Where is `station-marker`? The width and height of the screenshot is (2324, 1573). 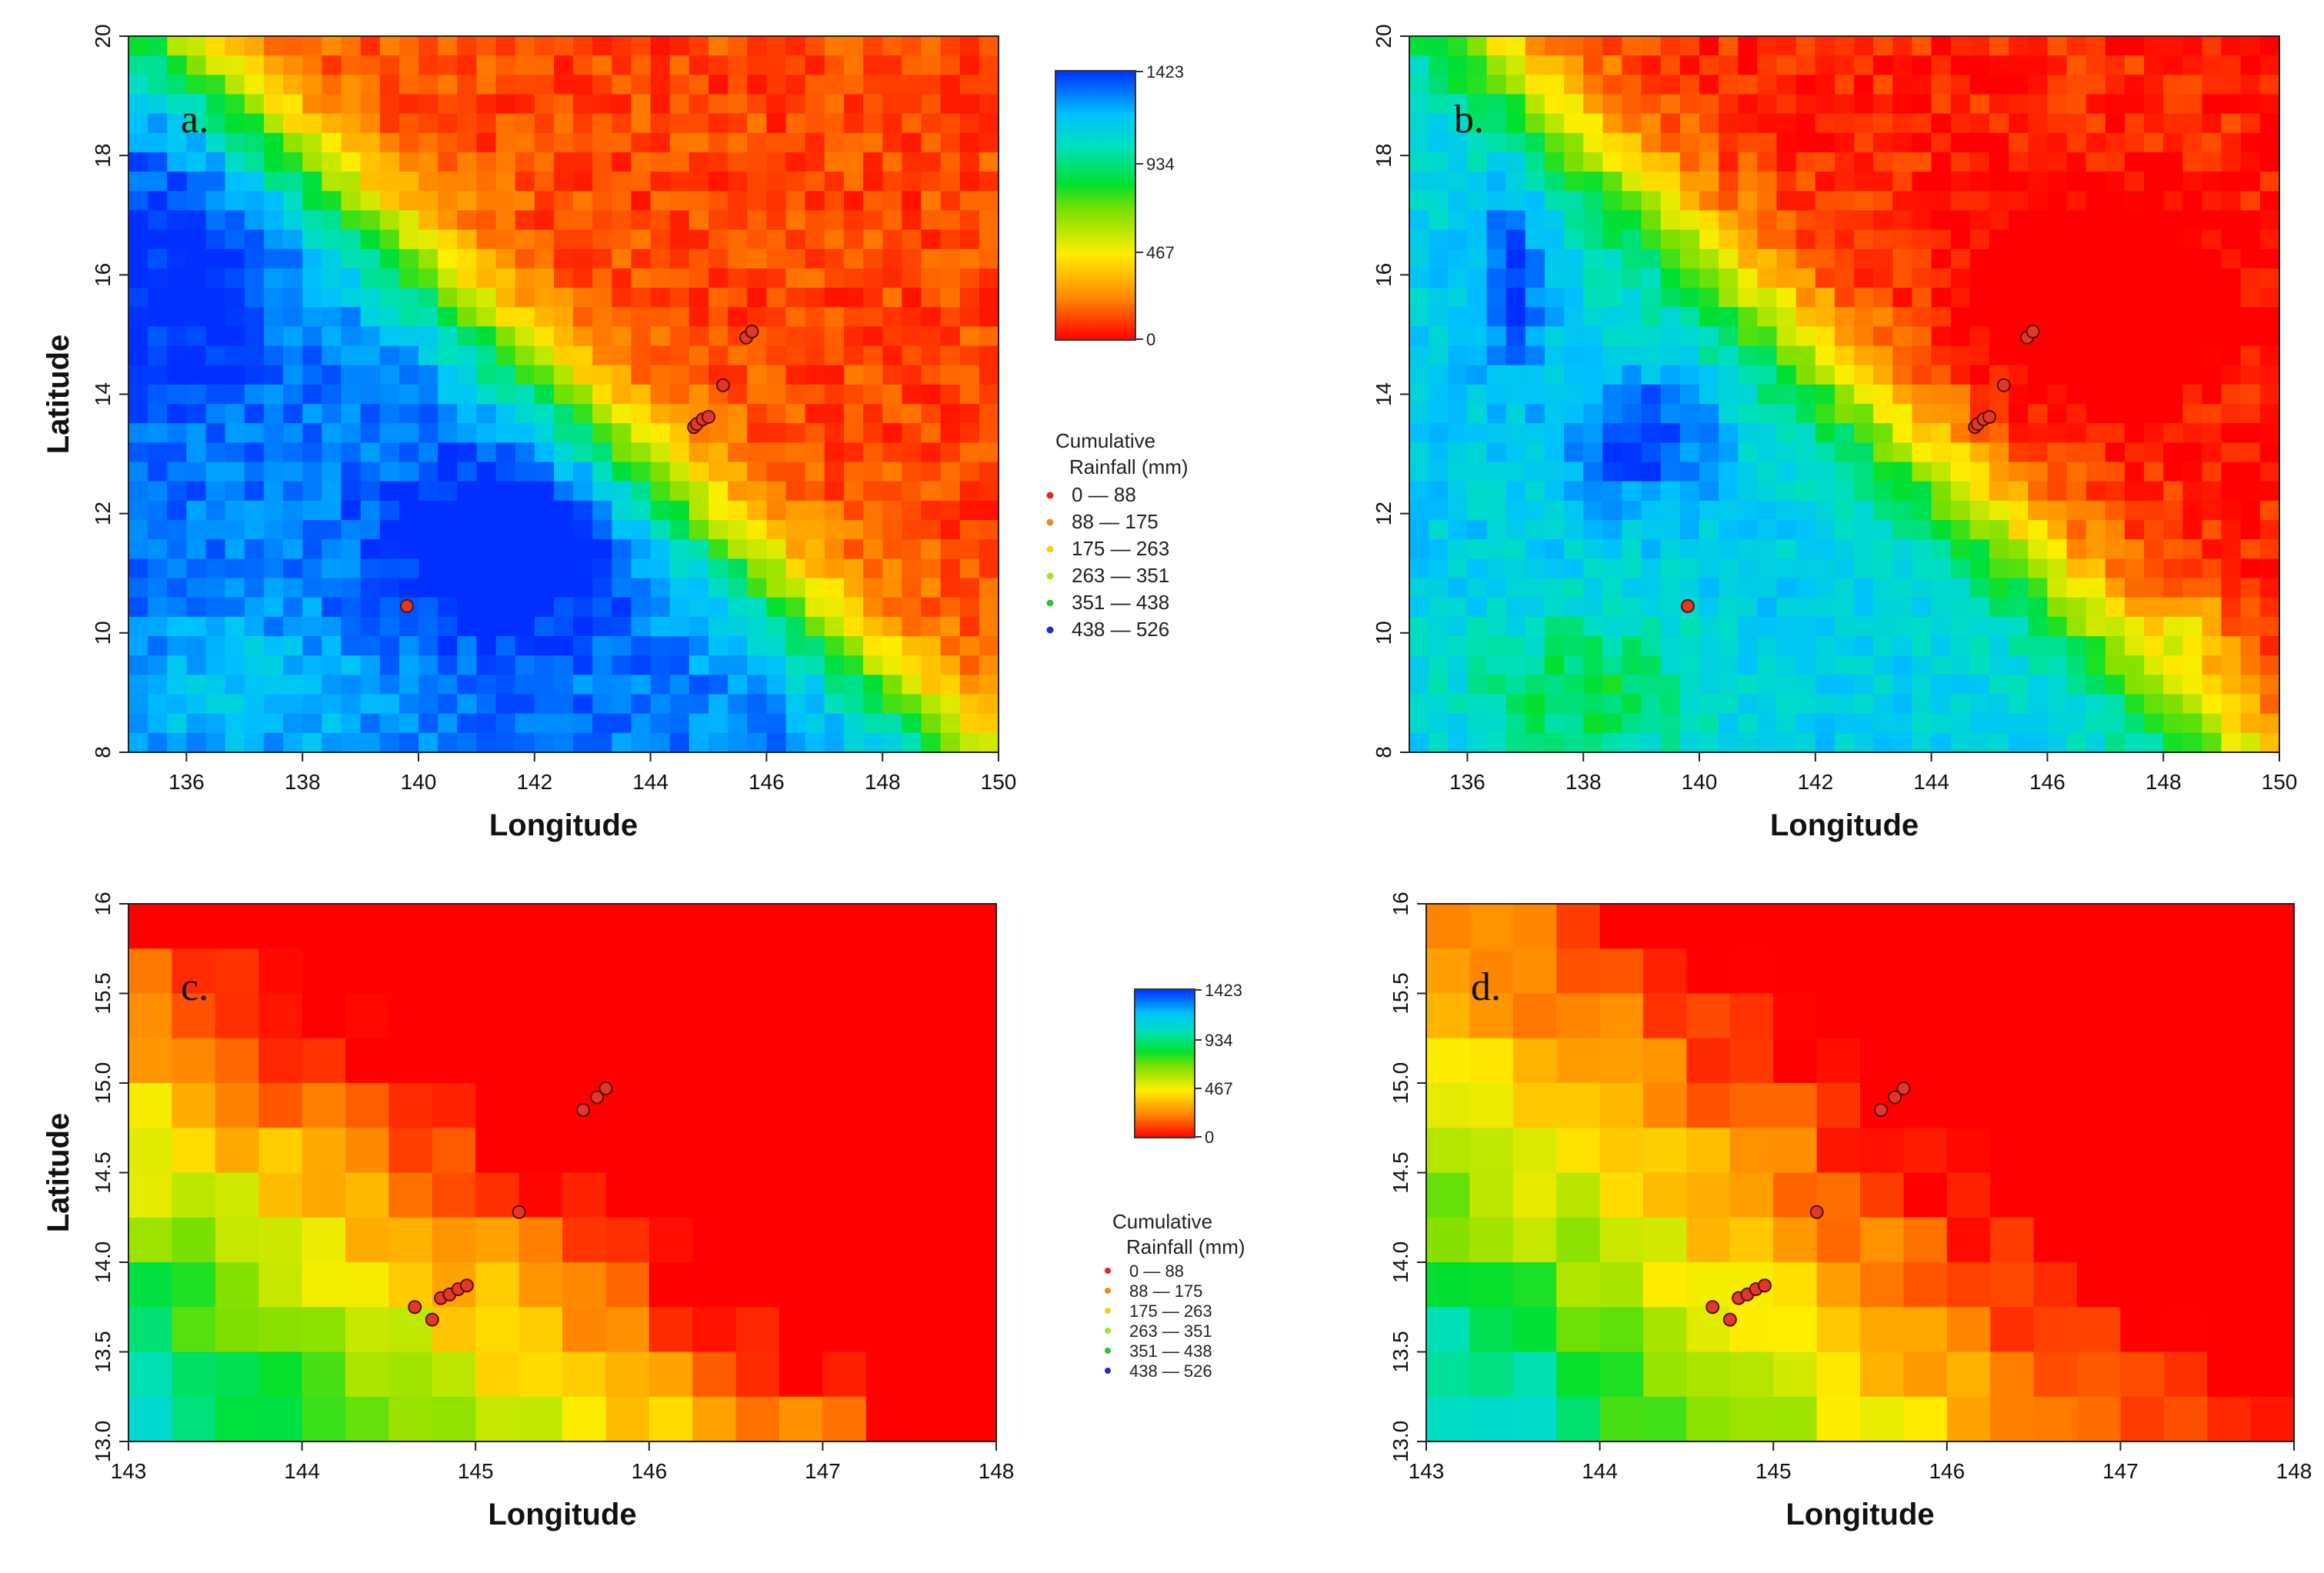
station-marker is located at coordinates (583, 1110).